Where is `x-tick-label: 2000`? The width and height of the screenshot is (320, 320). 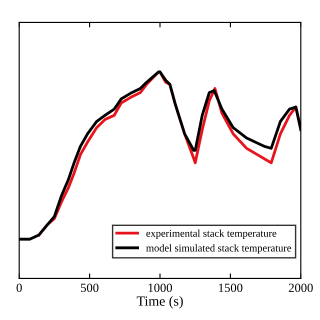 x-tick-label: 2000 is located at coordinates (300, 288).